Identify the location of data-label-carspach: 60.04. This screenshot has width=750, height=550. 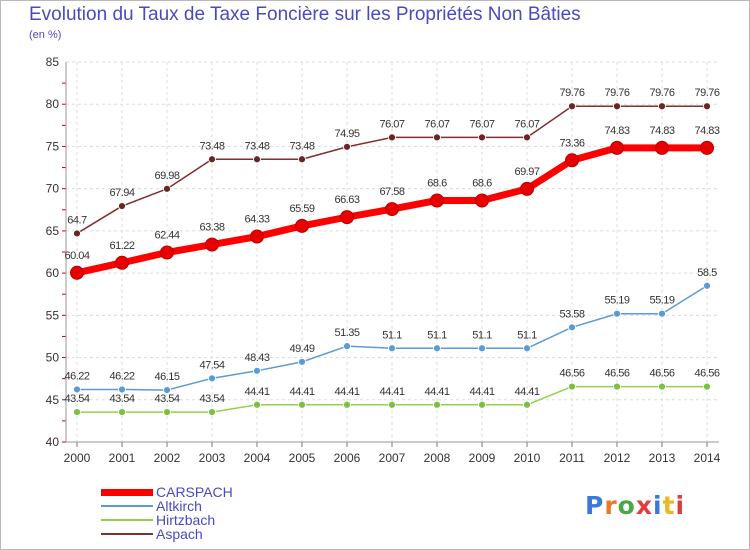
(76, 256).